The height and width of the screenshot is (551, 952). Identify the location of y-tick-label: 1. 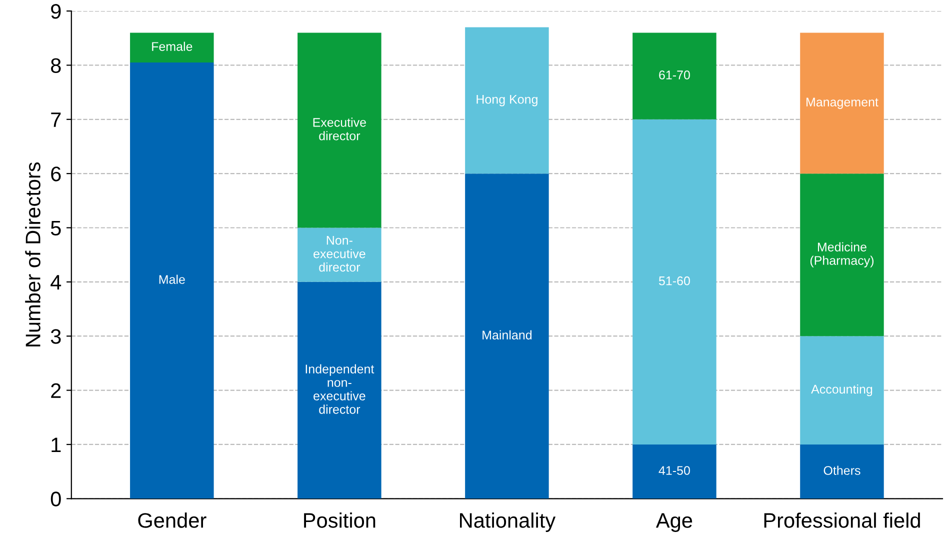
(56, 445).